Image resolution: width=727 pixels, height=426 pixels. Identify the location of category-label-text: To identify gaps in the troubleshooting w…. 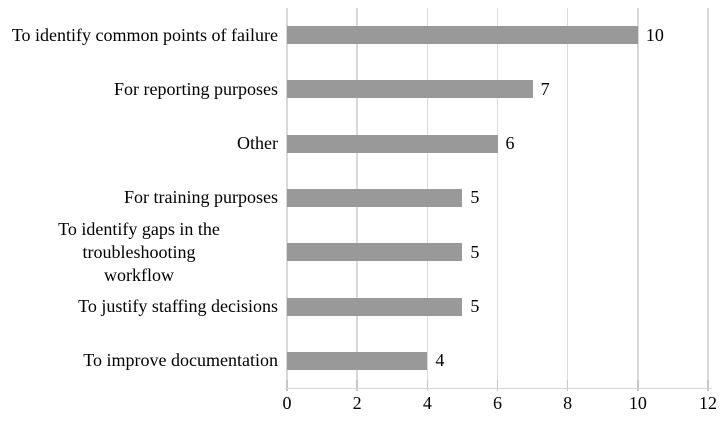
(139, 252).